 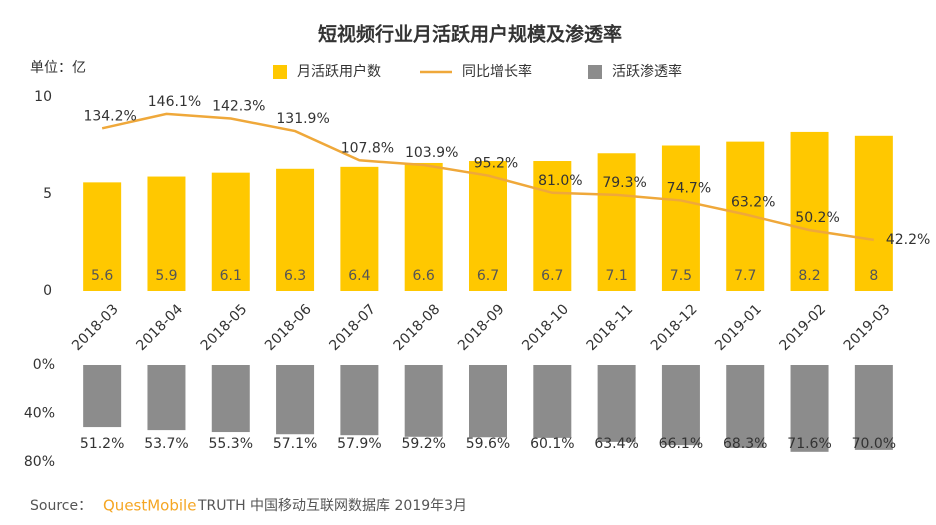 What do you see at coordinates (295, 276) in the screenshot?
I see `value-label: 6.3` at bounding box center [295, 276].